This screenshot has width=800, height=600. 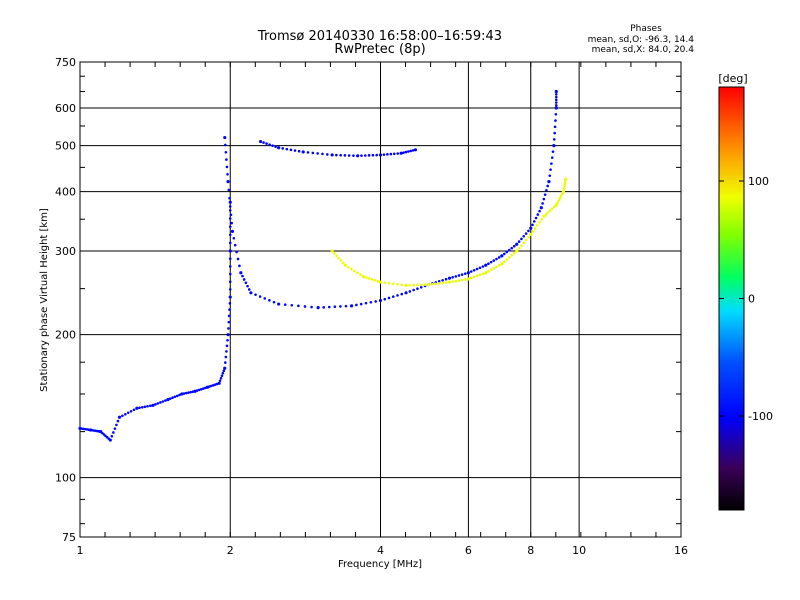 I want to click on colorbar-label: [deg], so click(x=732, y=78).